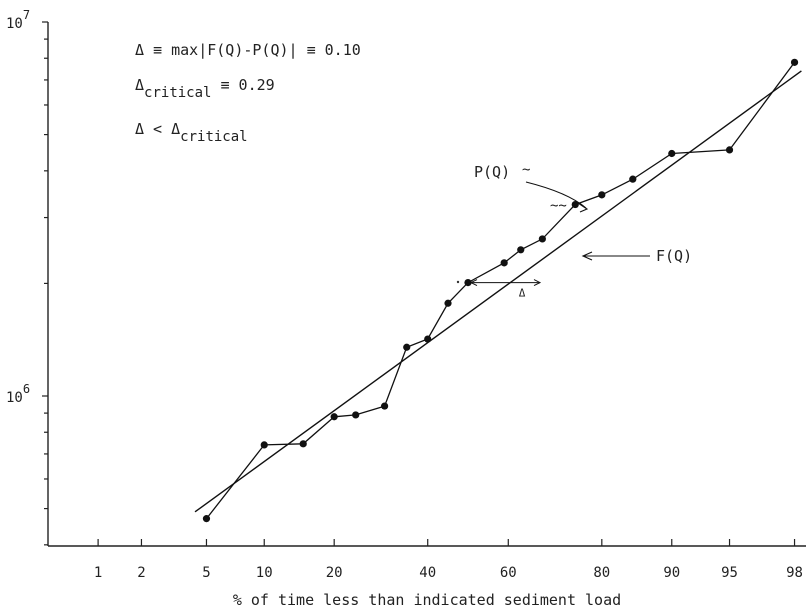 The width and height of the screenshot is (810, 610). What do you see at coordinates (458, 282) in the screenshot?
I see `stray-dot` at bounding box center [458, 282].